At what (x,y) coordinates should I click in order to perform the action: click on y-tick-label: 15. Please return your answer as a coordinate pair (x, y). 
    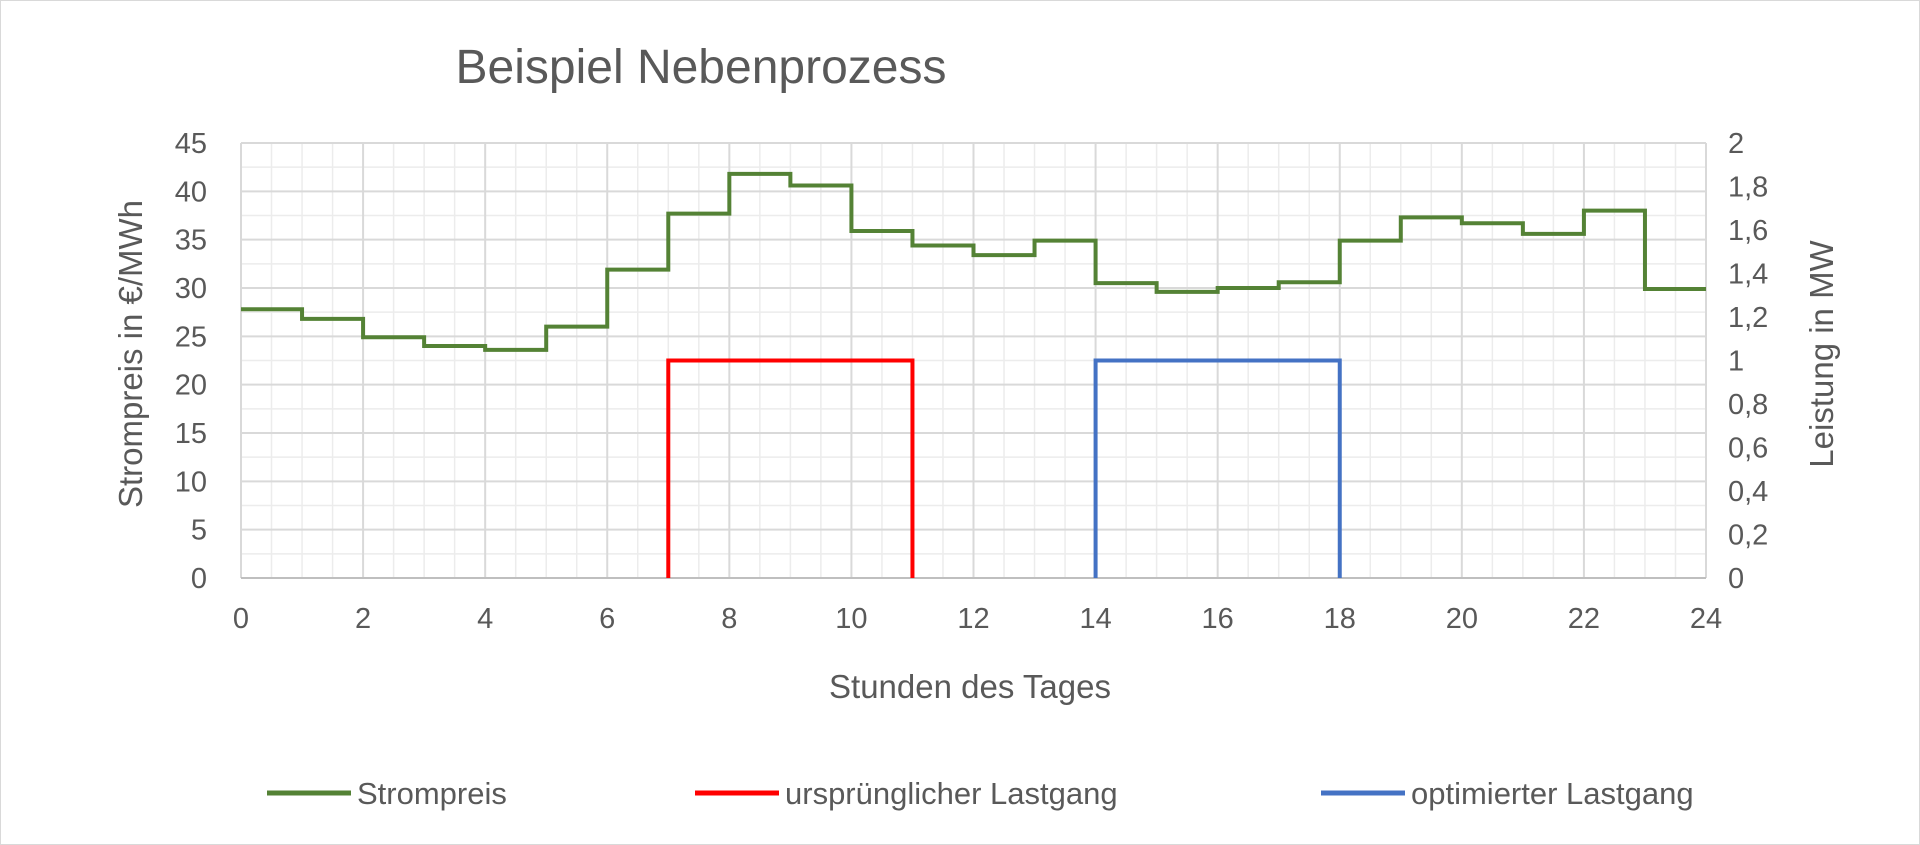
    Looking at the image, I should click on (191, 434).